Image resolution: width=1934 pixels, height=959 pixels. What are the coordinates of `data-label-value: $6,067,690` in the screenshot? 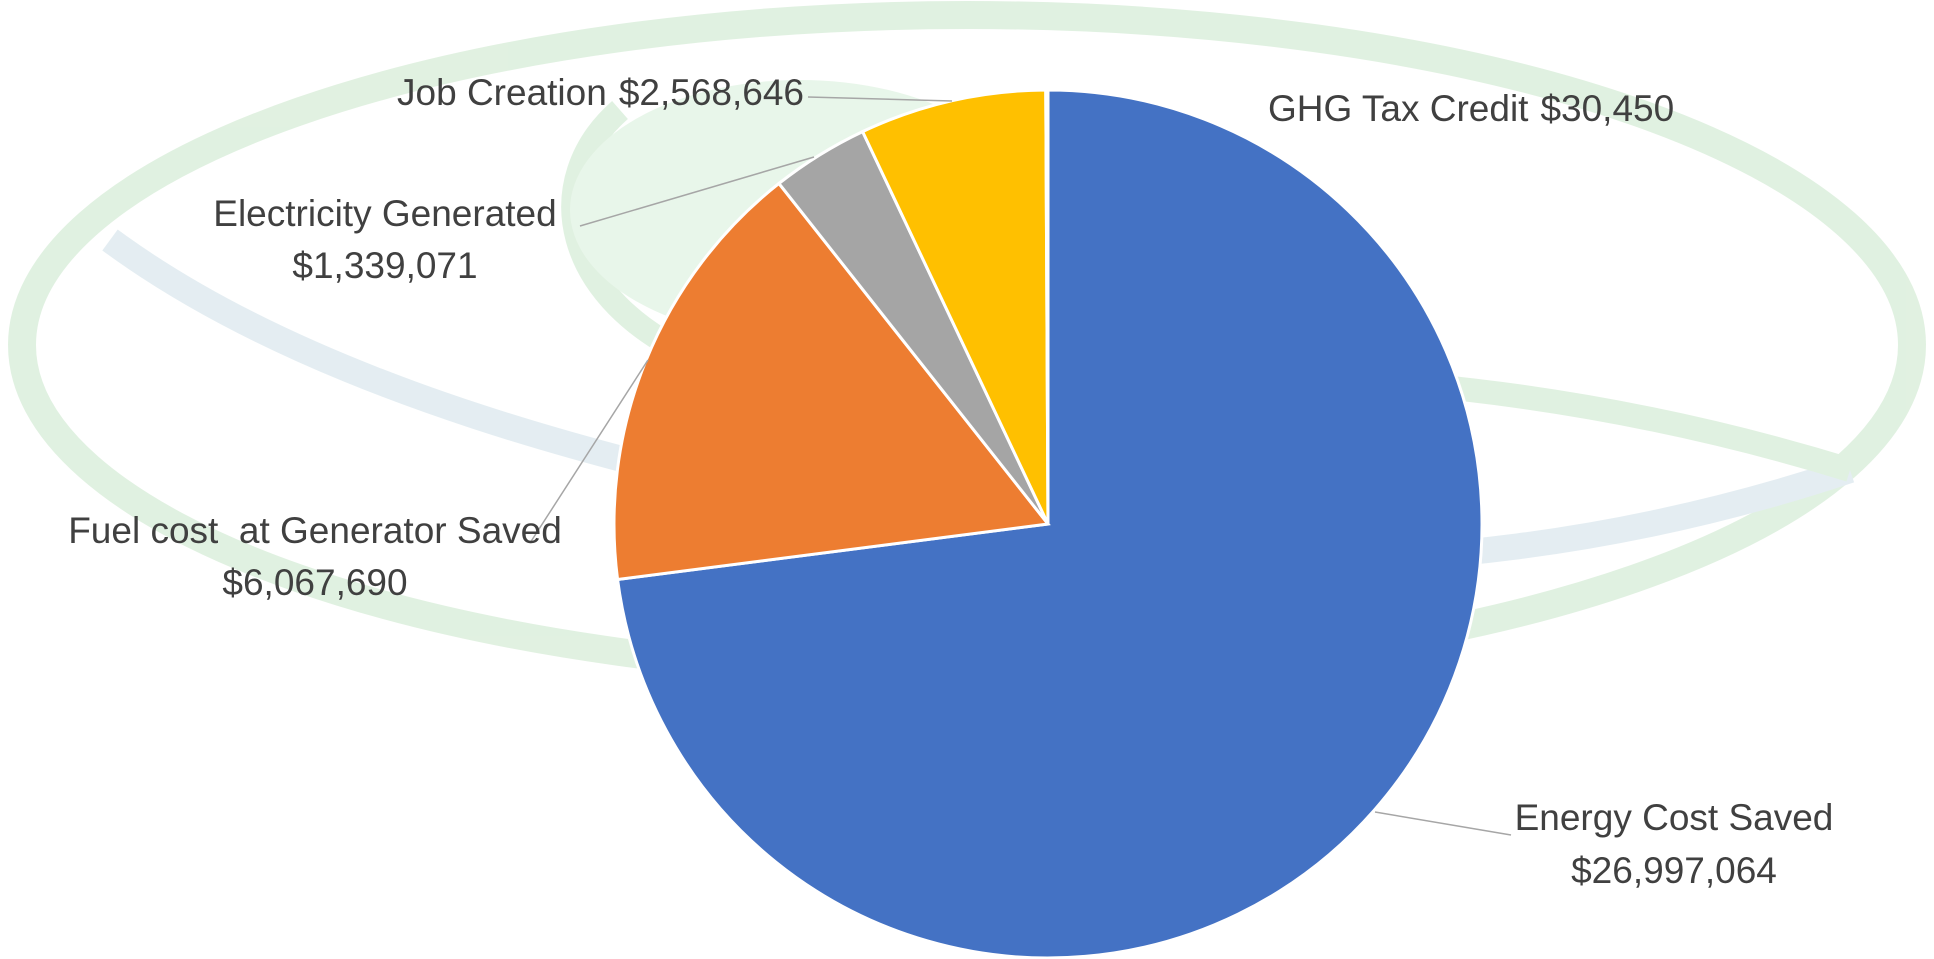 It's located at (314, 582).